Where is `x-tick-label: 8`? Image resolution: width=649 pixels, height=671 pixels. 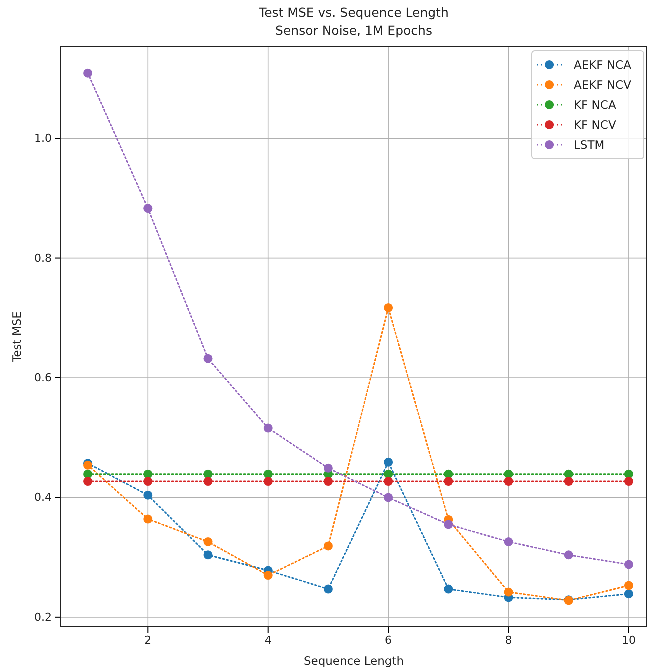 x-tick-label: 8 is located at coordinates (508, 640).